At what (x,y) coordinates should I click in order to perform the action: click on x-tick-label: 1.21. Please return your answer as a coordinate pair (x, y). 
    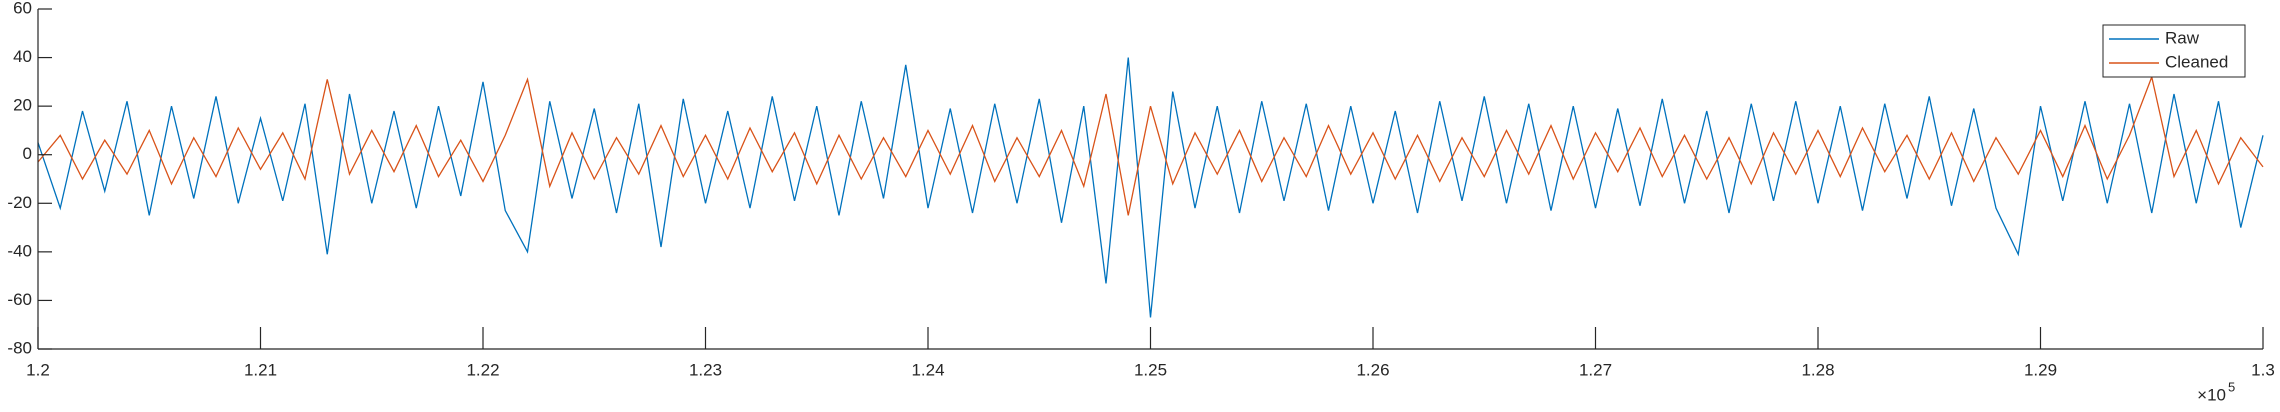
    Looking at the image, I should click on (260, 369).